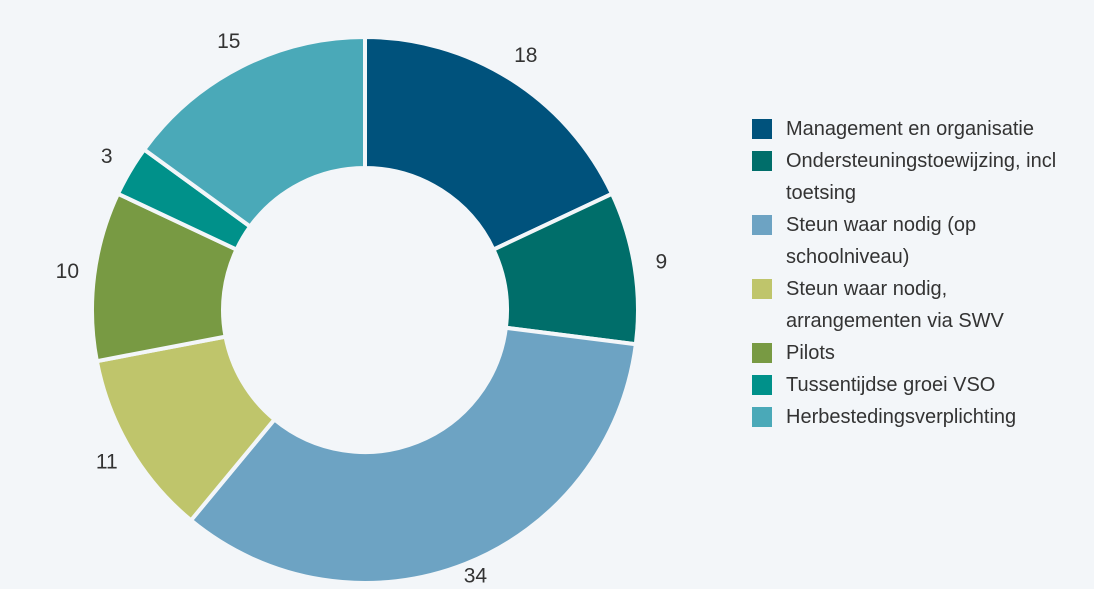 This screenshot has height=589, width=1094. I want to click on legend-item: Steun waar nodig, arrangementen via SWV, so click(912, 305).